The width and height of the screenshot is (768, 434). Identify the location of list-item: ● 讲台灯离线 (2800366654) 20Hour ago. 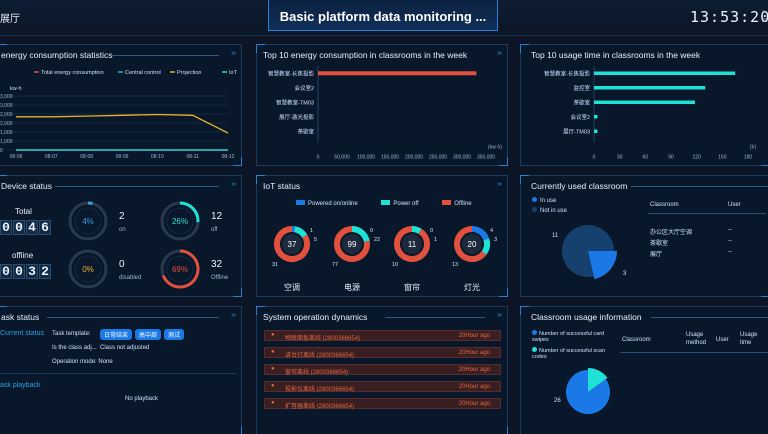
(382, 353).